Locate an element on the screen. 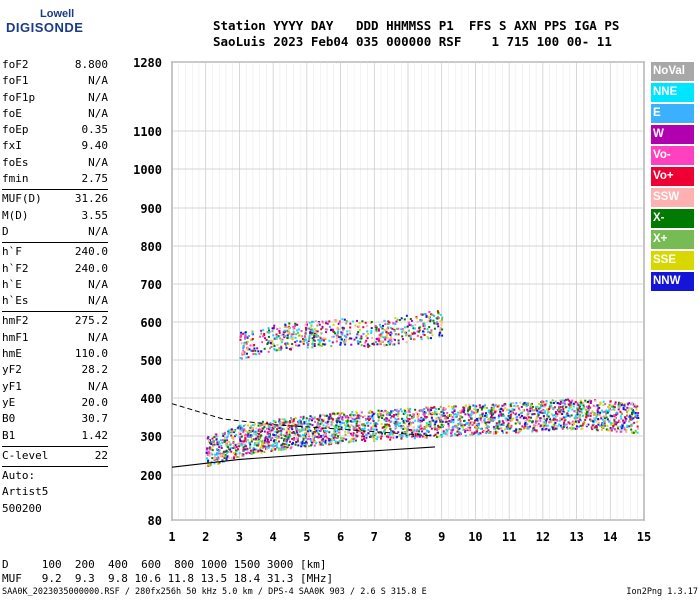 This screenshot has width=700, height=600. param-row: yF2 28.2 is located at coordinates (55, 370).